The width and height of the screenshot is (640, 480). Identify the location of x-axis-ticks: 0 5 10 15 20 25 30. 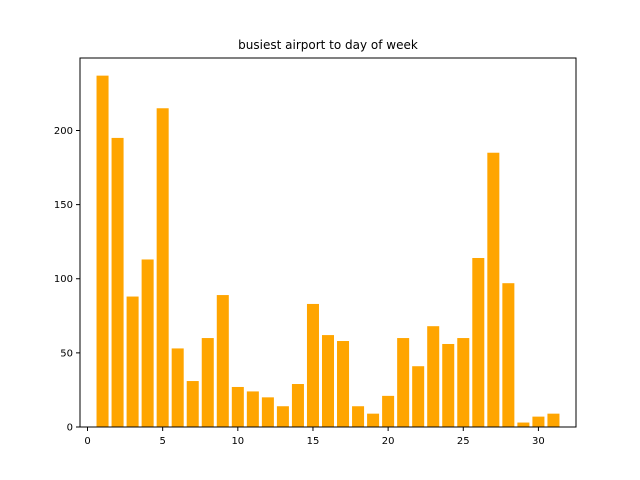
(314, 437).